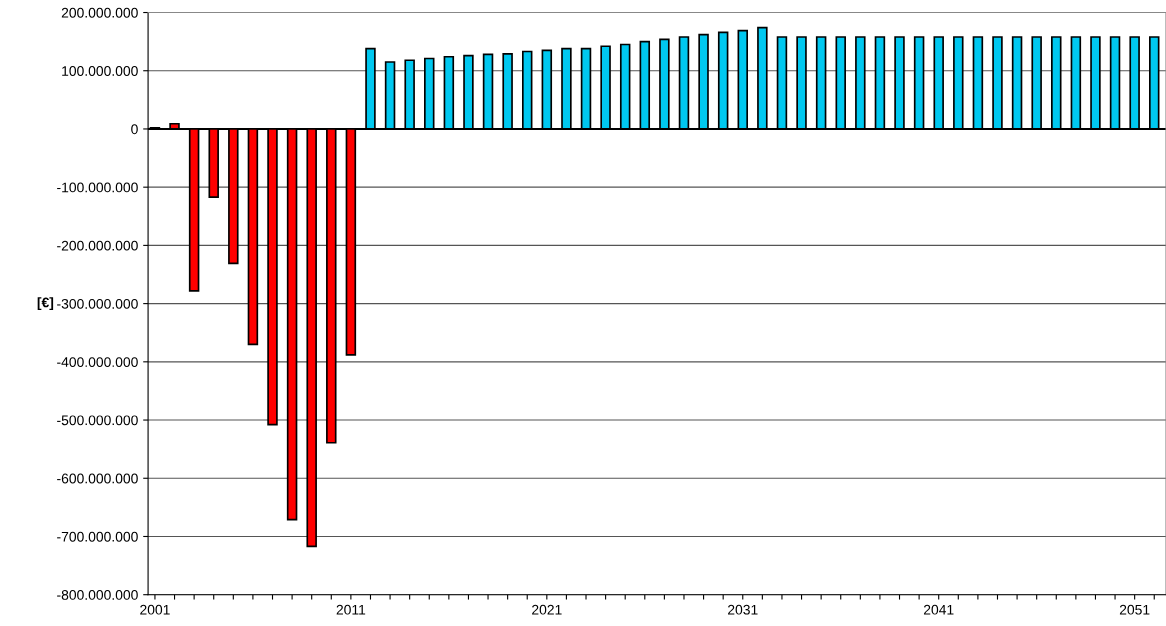 The image size is (1166, 626). Describe the element at coordinates (1134, 609) in the screenshot. I see `x-tick-label: 2051` at that location.